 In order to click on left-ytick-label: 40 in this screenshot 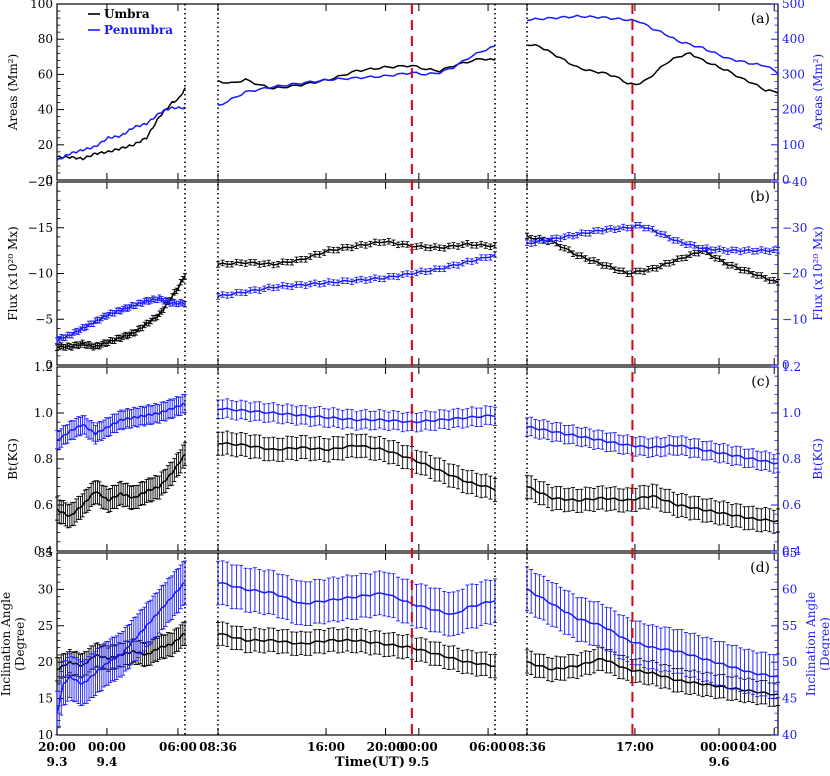, I will do `click(45, 110)`.